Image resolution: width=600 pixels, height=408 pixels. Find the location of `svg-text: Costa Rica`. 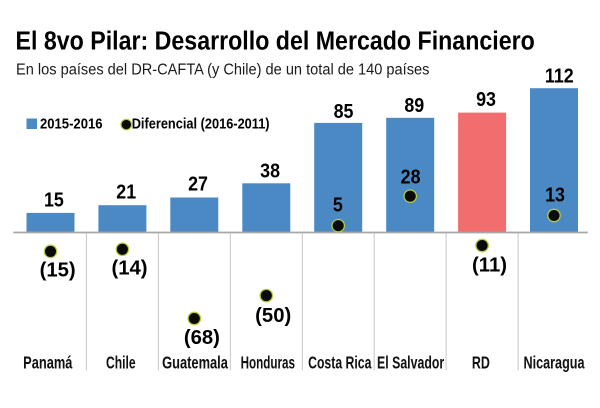

svg-text: Costa Rica is located at coordinates (340, 363).